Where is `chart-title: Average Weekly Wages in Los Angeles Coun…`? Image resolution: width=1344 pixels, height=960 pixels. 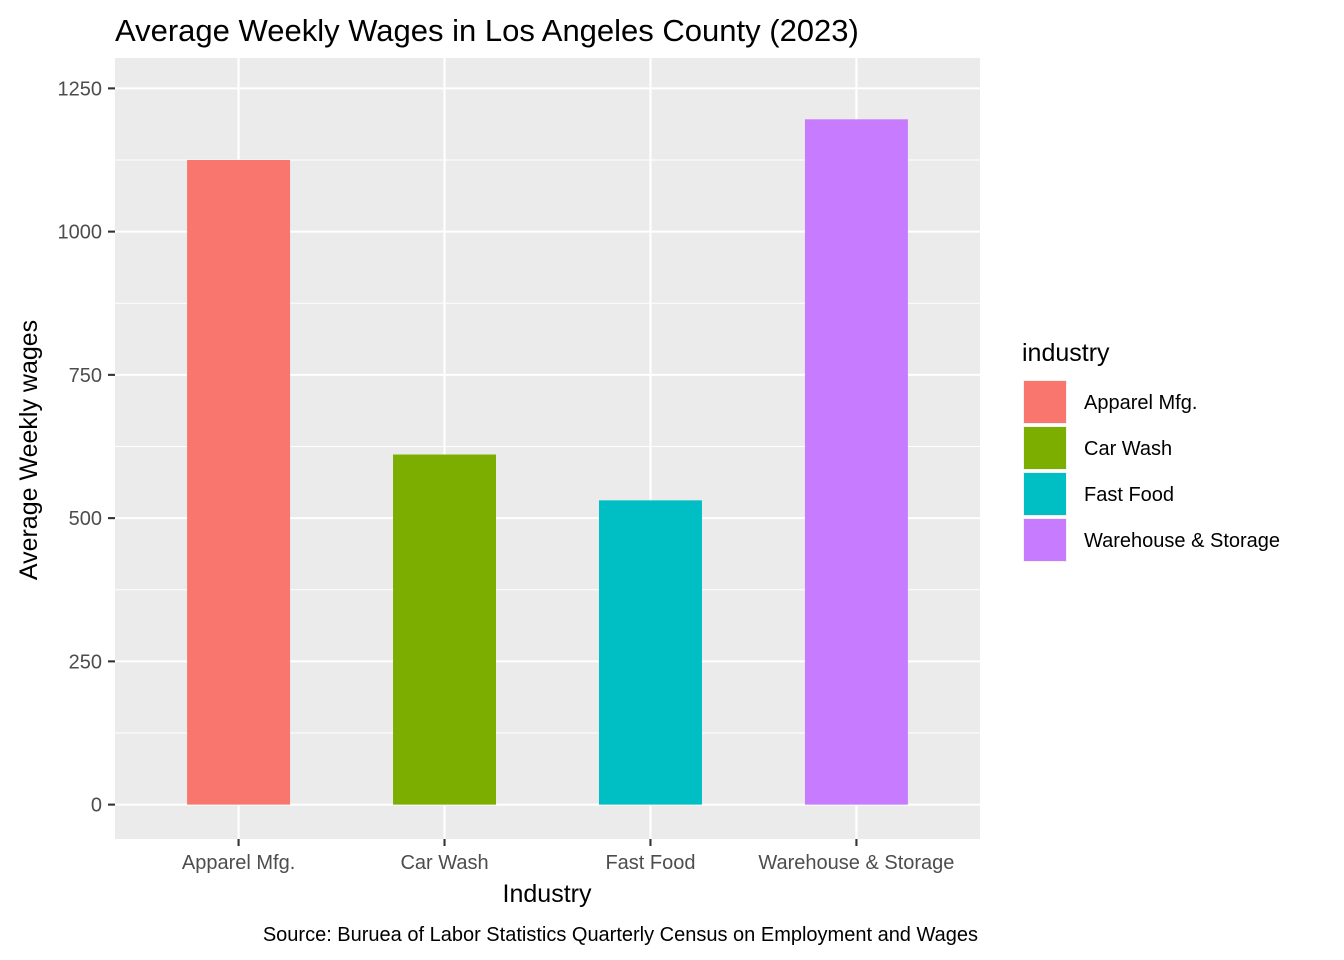
chart-title: Average Weekly Wages in Los Angeles Coun… is located at coordinates (487, 30).